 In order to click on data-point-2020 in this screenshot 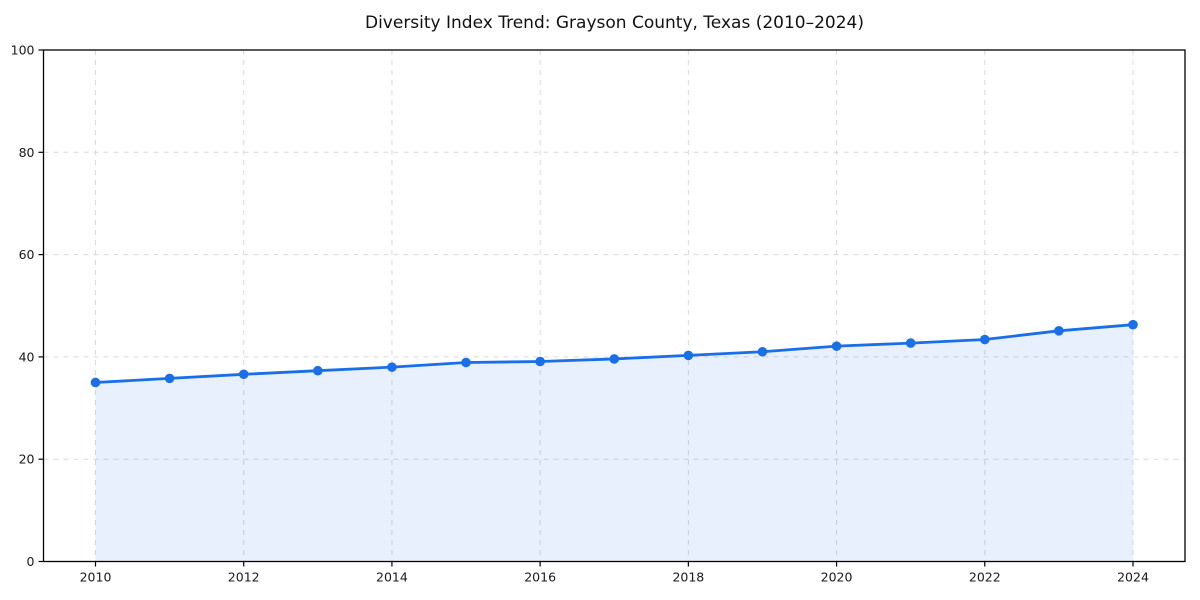, I will do `click(836, 346)`.